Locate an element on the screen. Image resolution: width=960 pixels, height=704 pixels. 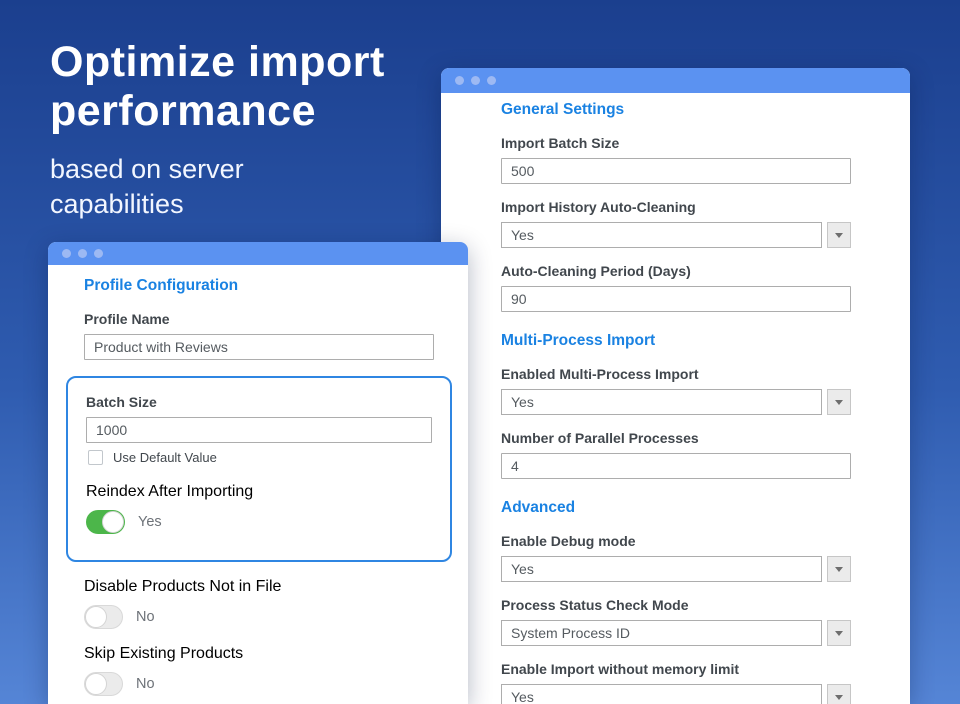
field-label: Disable Products Not in File is located at coordinates (183, 586).